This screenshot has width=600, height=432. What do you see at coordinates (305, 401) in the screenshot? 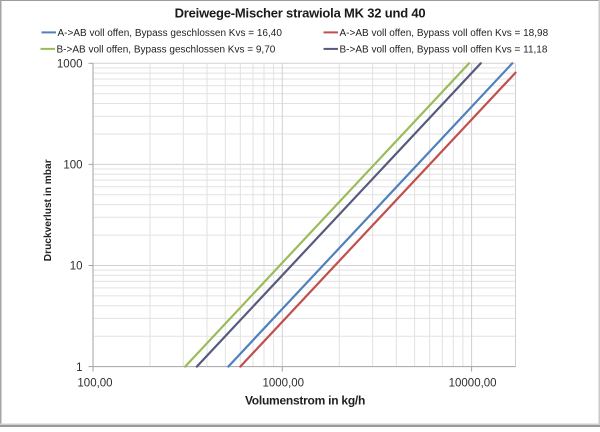
I see `svg-text: Volumenstrom in kg/h` at bounding box center [305, 401].